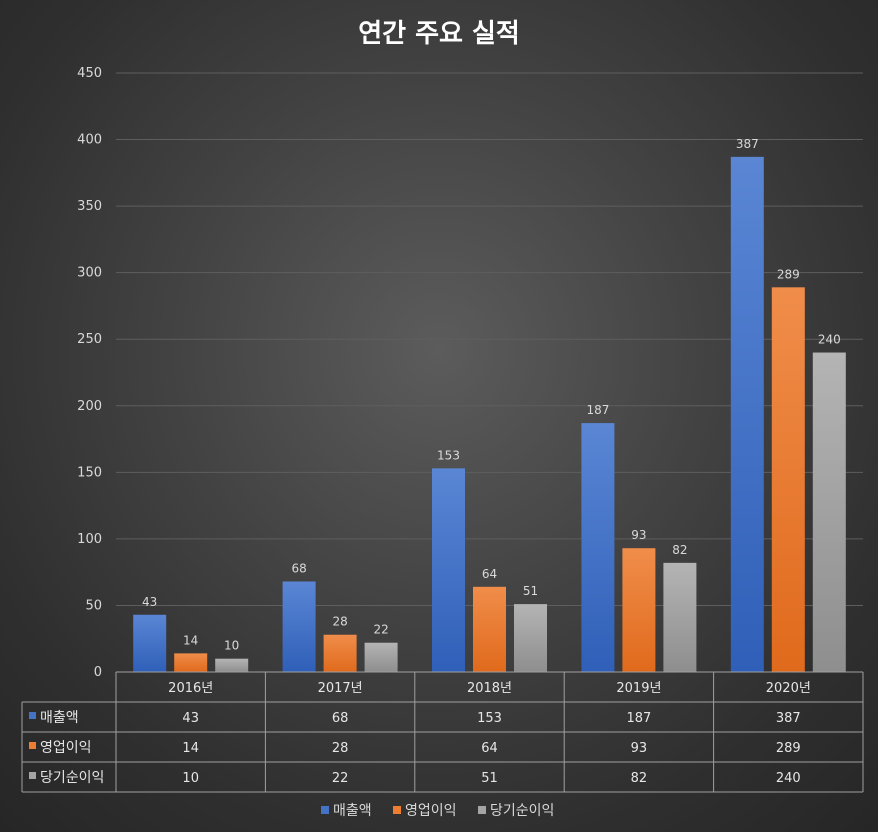 Image resolution: width=878 pixels, height=832 pixels. Describe the element at coordinates (298, 568) in the screenshot. I see `data-label: 68` at that location.